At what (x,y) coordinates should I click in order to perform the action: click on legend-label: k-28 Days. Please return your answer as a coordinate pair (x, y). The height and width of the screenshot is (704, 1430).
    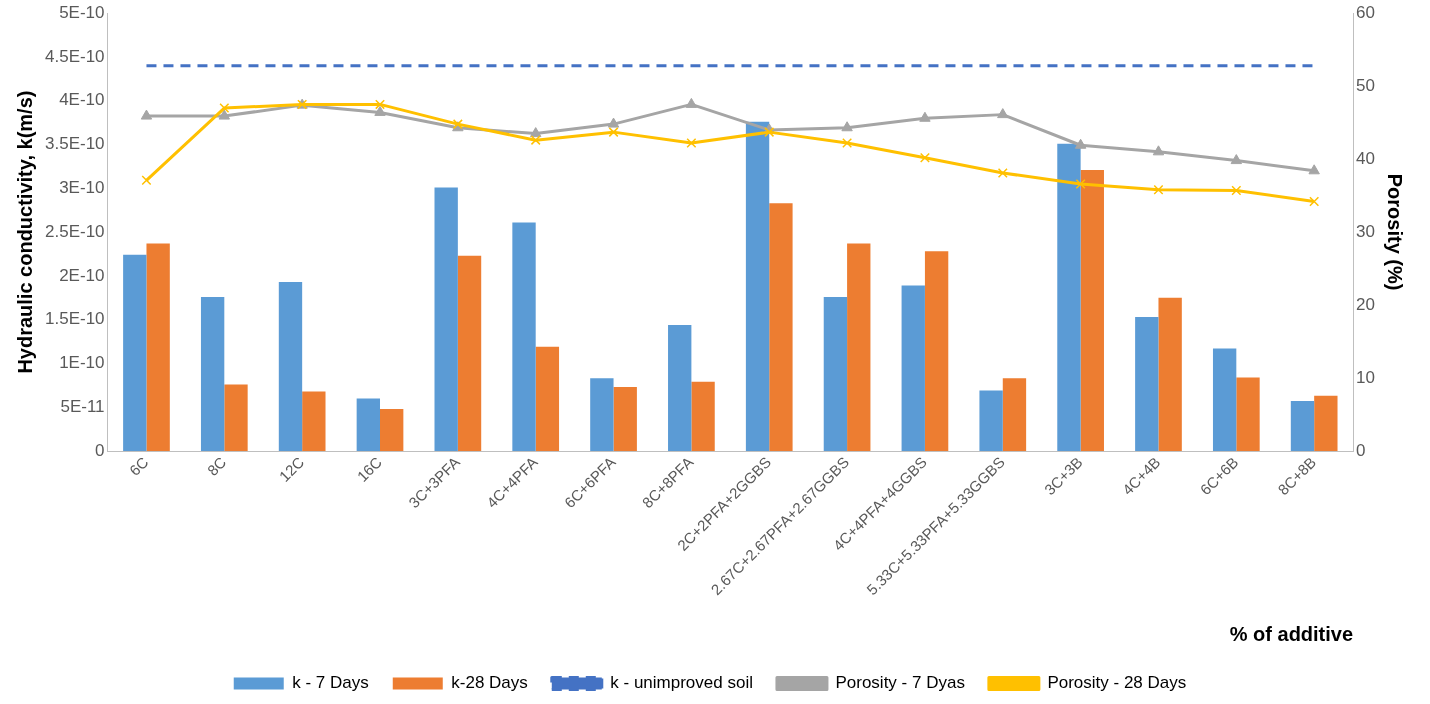
    Looking at the image, I should click on (489, 683).